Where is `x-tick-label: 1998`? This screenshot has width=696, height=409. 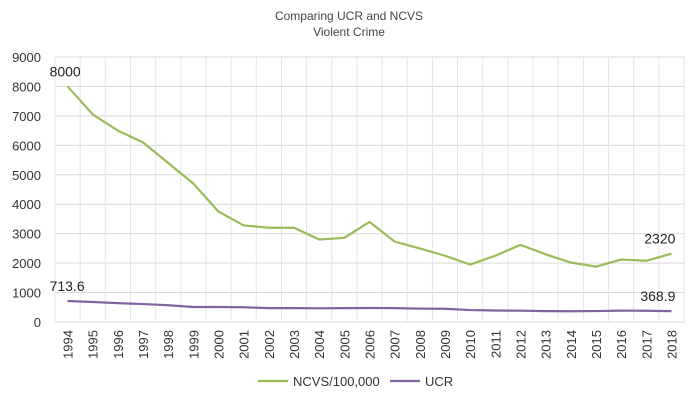
x-tick-label: 1998 is located at coordinates (168, 344).